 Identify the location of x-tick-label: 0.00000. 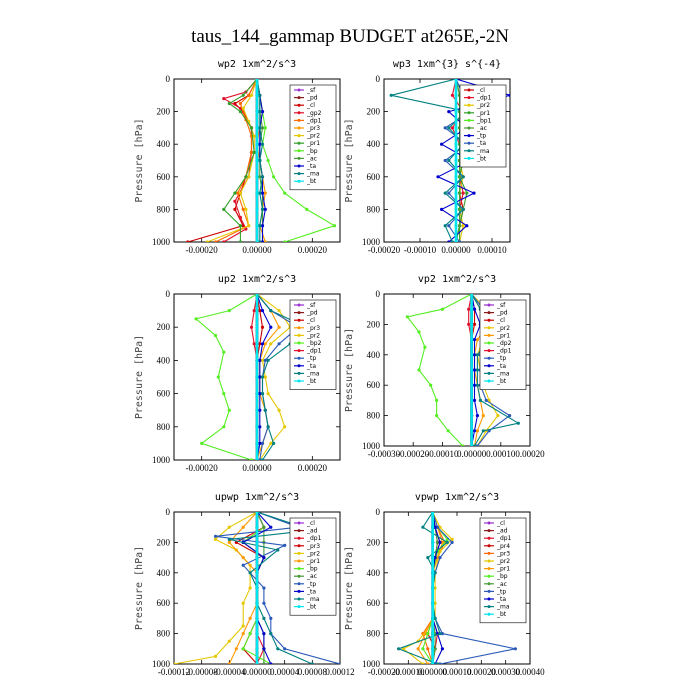
(472, 454).